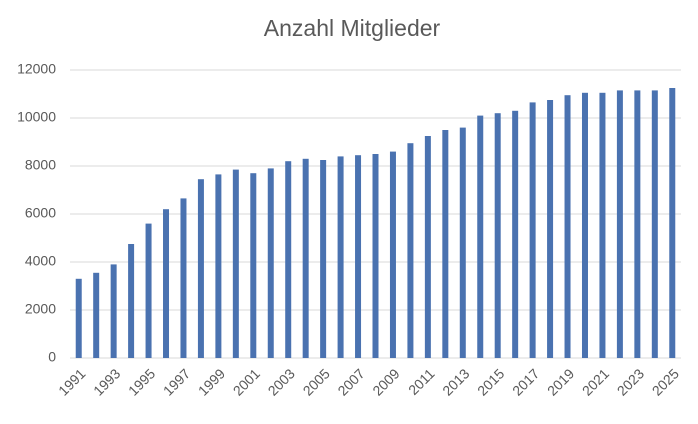  Describe the element at coordinates (490, 381) in the screenshot. I see `x-tick-label: 2015` at that location.